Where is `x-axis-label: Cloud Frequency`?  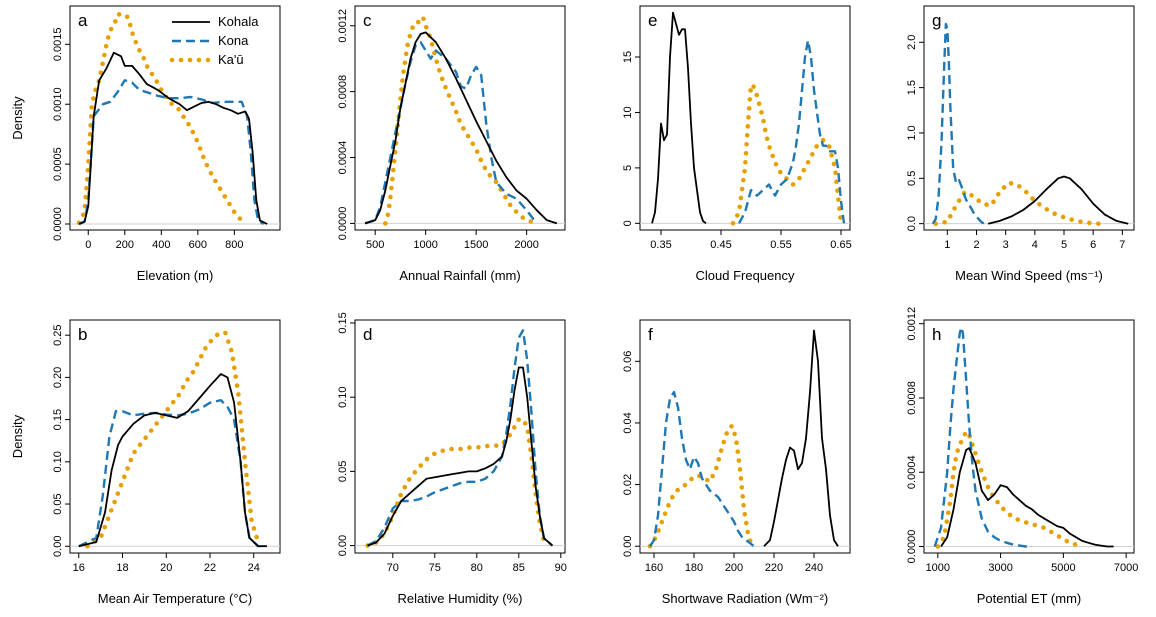
x-axis-label: Cloud Frequency is located at coordinates (745, 275).